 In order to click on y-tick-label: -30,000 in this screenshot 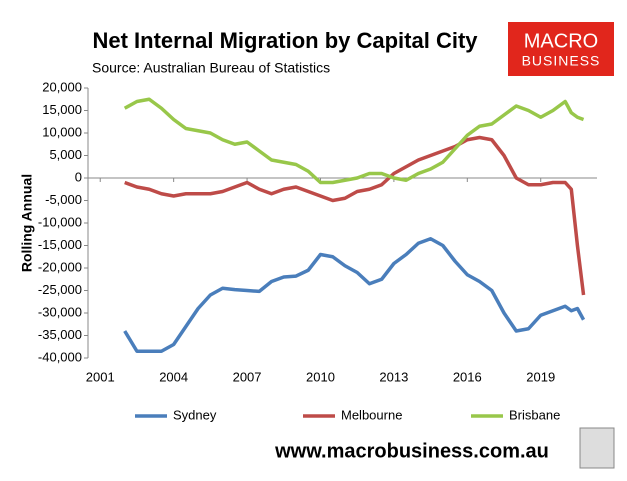, I will do `click(60, 311)`.